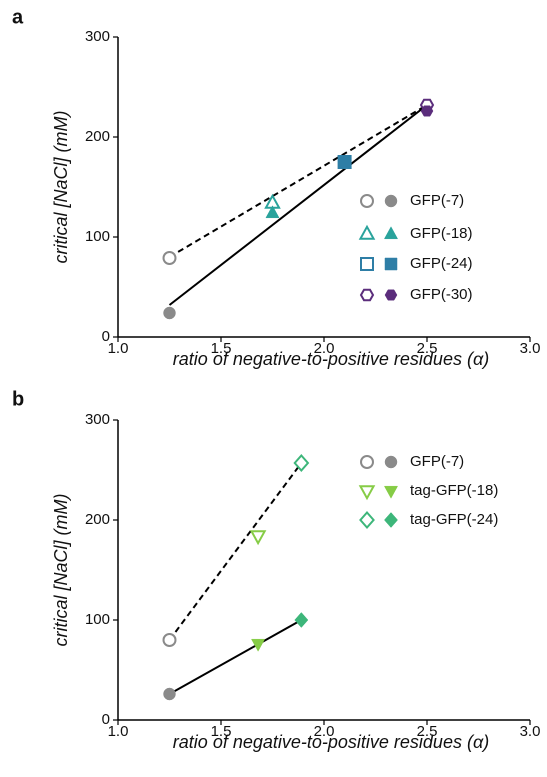  What do you see at coordinates (454, 490) in the screenshot?
I see `legend-label: tag-GFP(-18)` at bounding box center [454, 490].